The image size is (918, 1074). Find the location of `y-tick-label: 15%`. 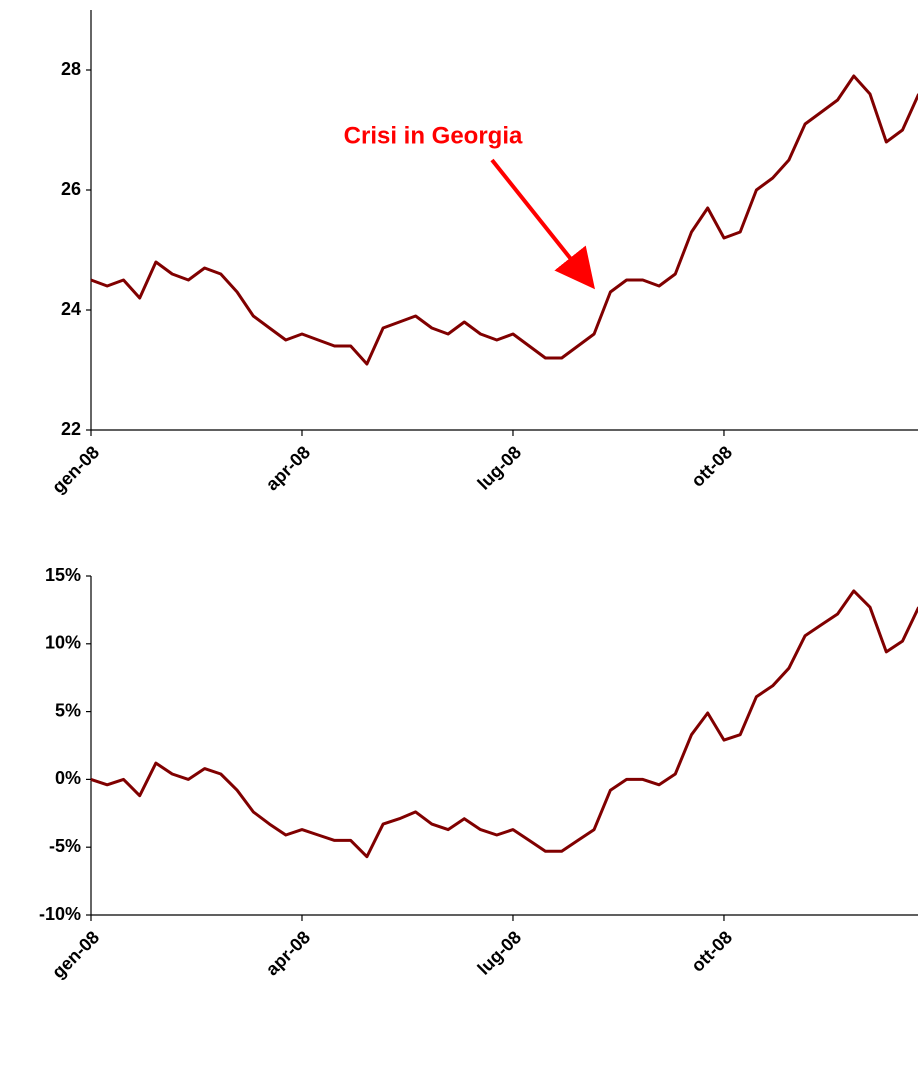

y-tick-label: 15% is located at coordinates (63, 575).